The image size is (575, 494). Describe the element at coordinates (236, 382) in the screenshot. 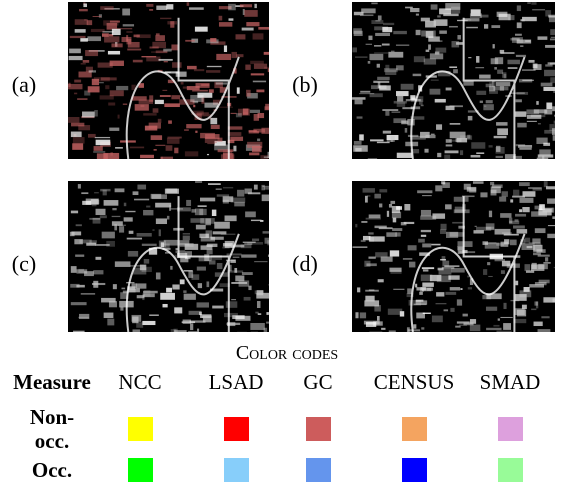

I see `header-cell: LSAD` at that location.